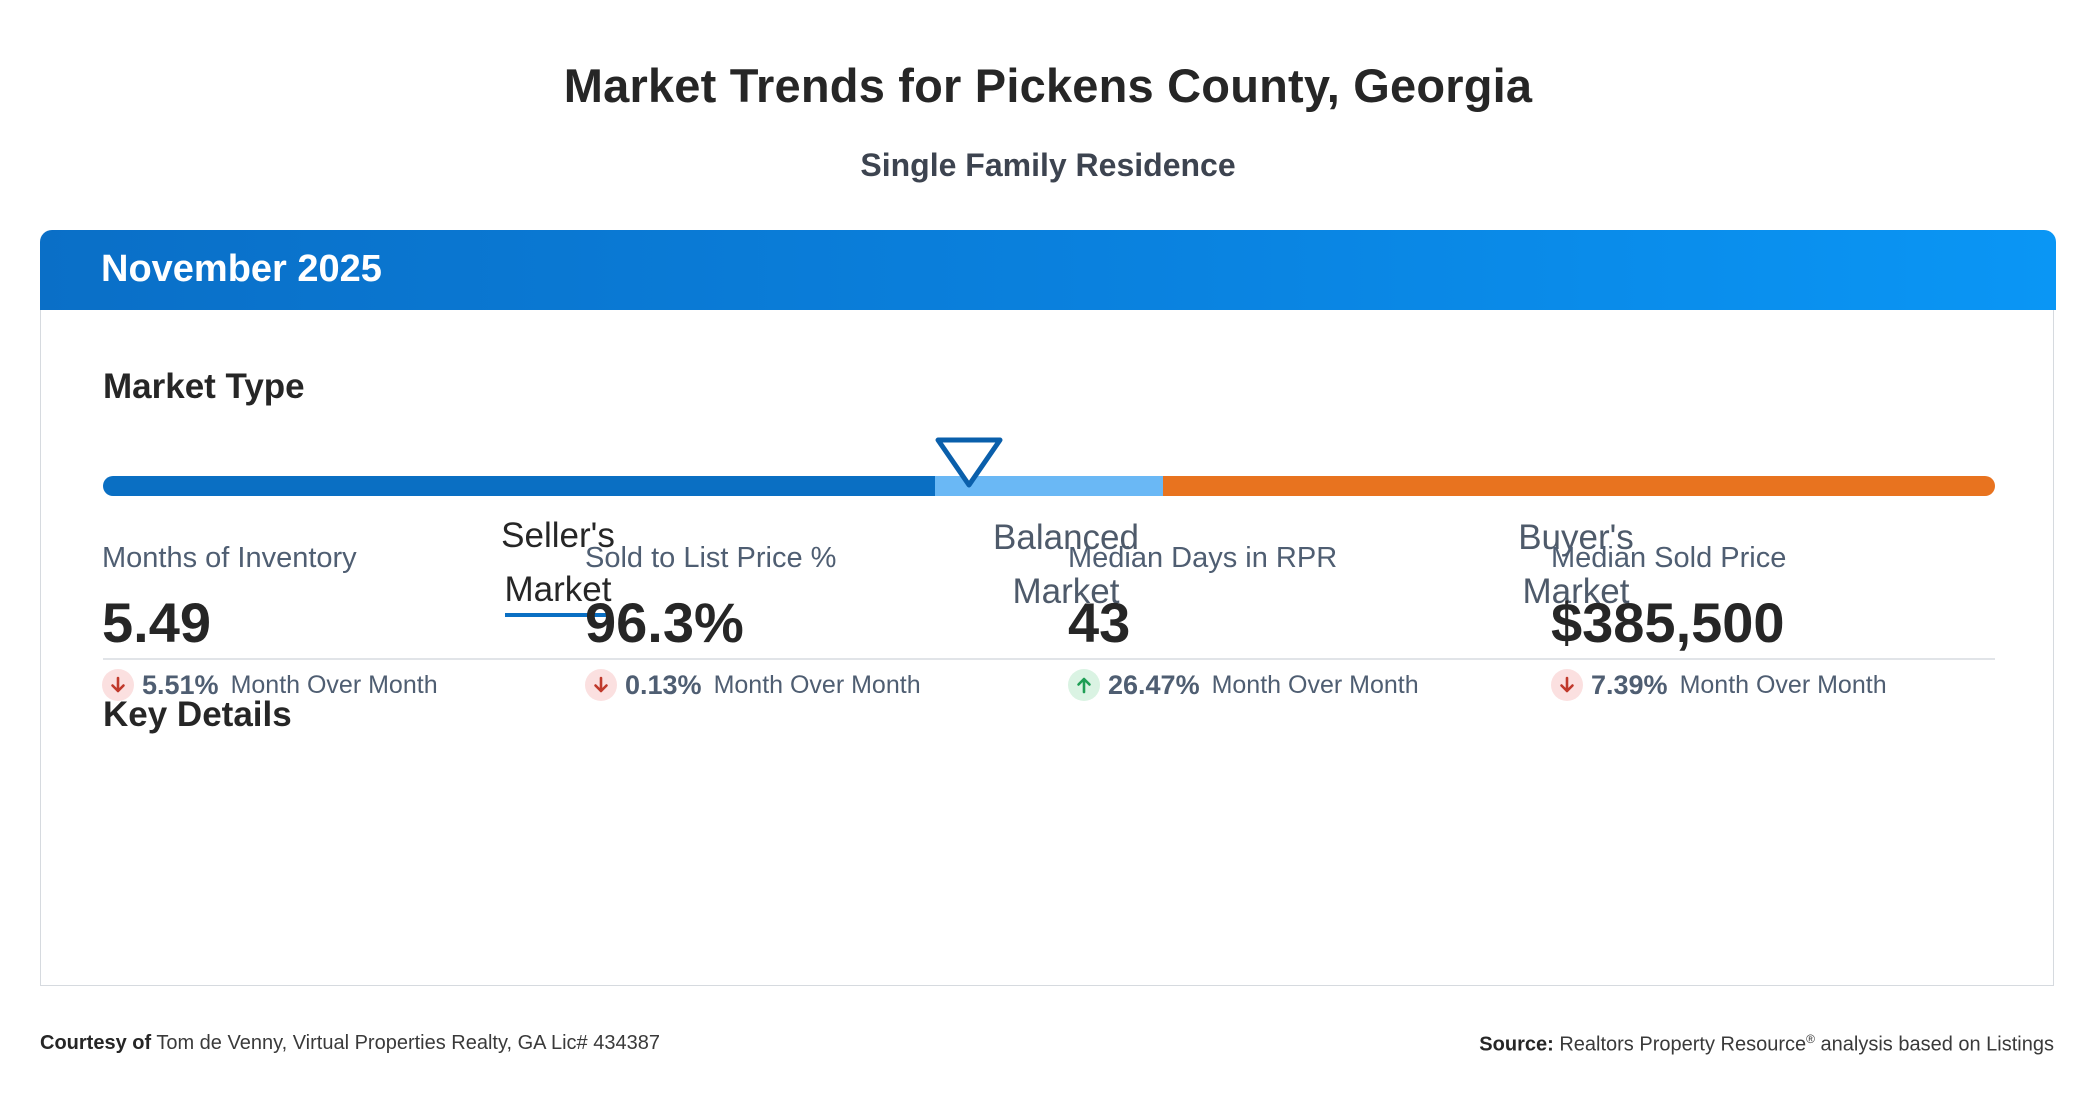 The width and height of the screenshot is (2096, 1100). Describe the element at coordinates (204, 386) in the screenshot. I see `market-type-title: Market Type` at that location.